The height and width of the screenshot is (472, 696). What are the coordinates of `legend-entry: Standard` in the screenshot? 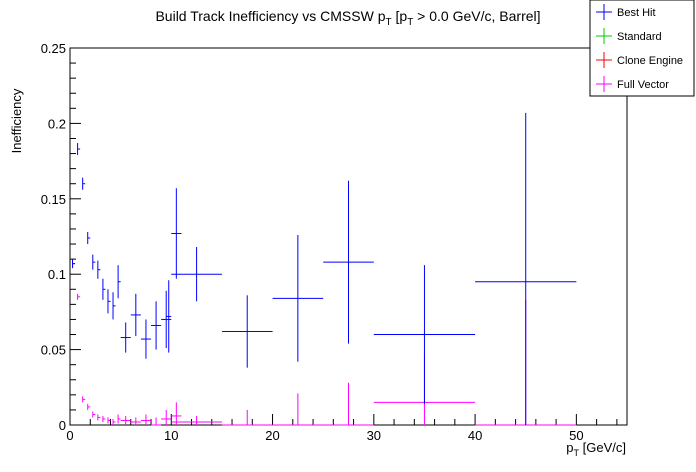 It's located at (629, 36).